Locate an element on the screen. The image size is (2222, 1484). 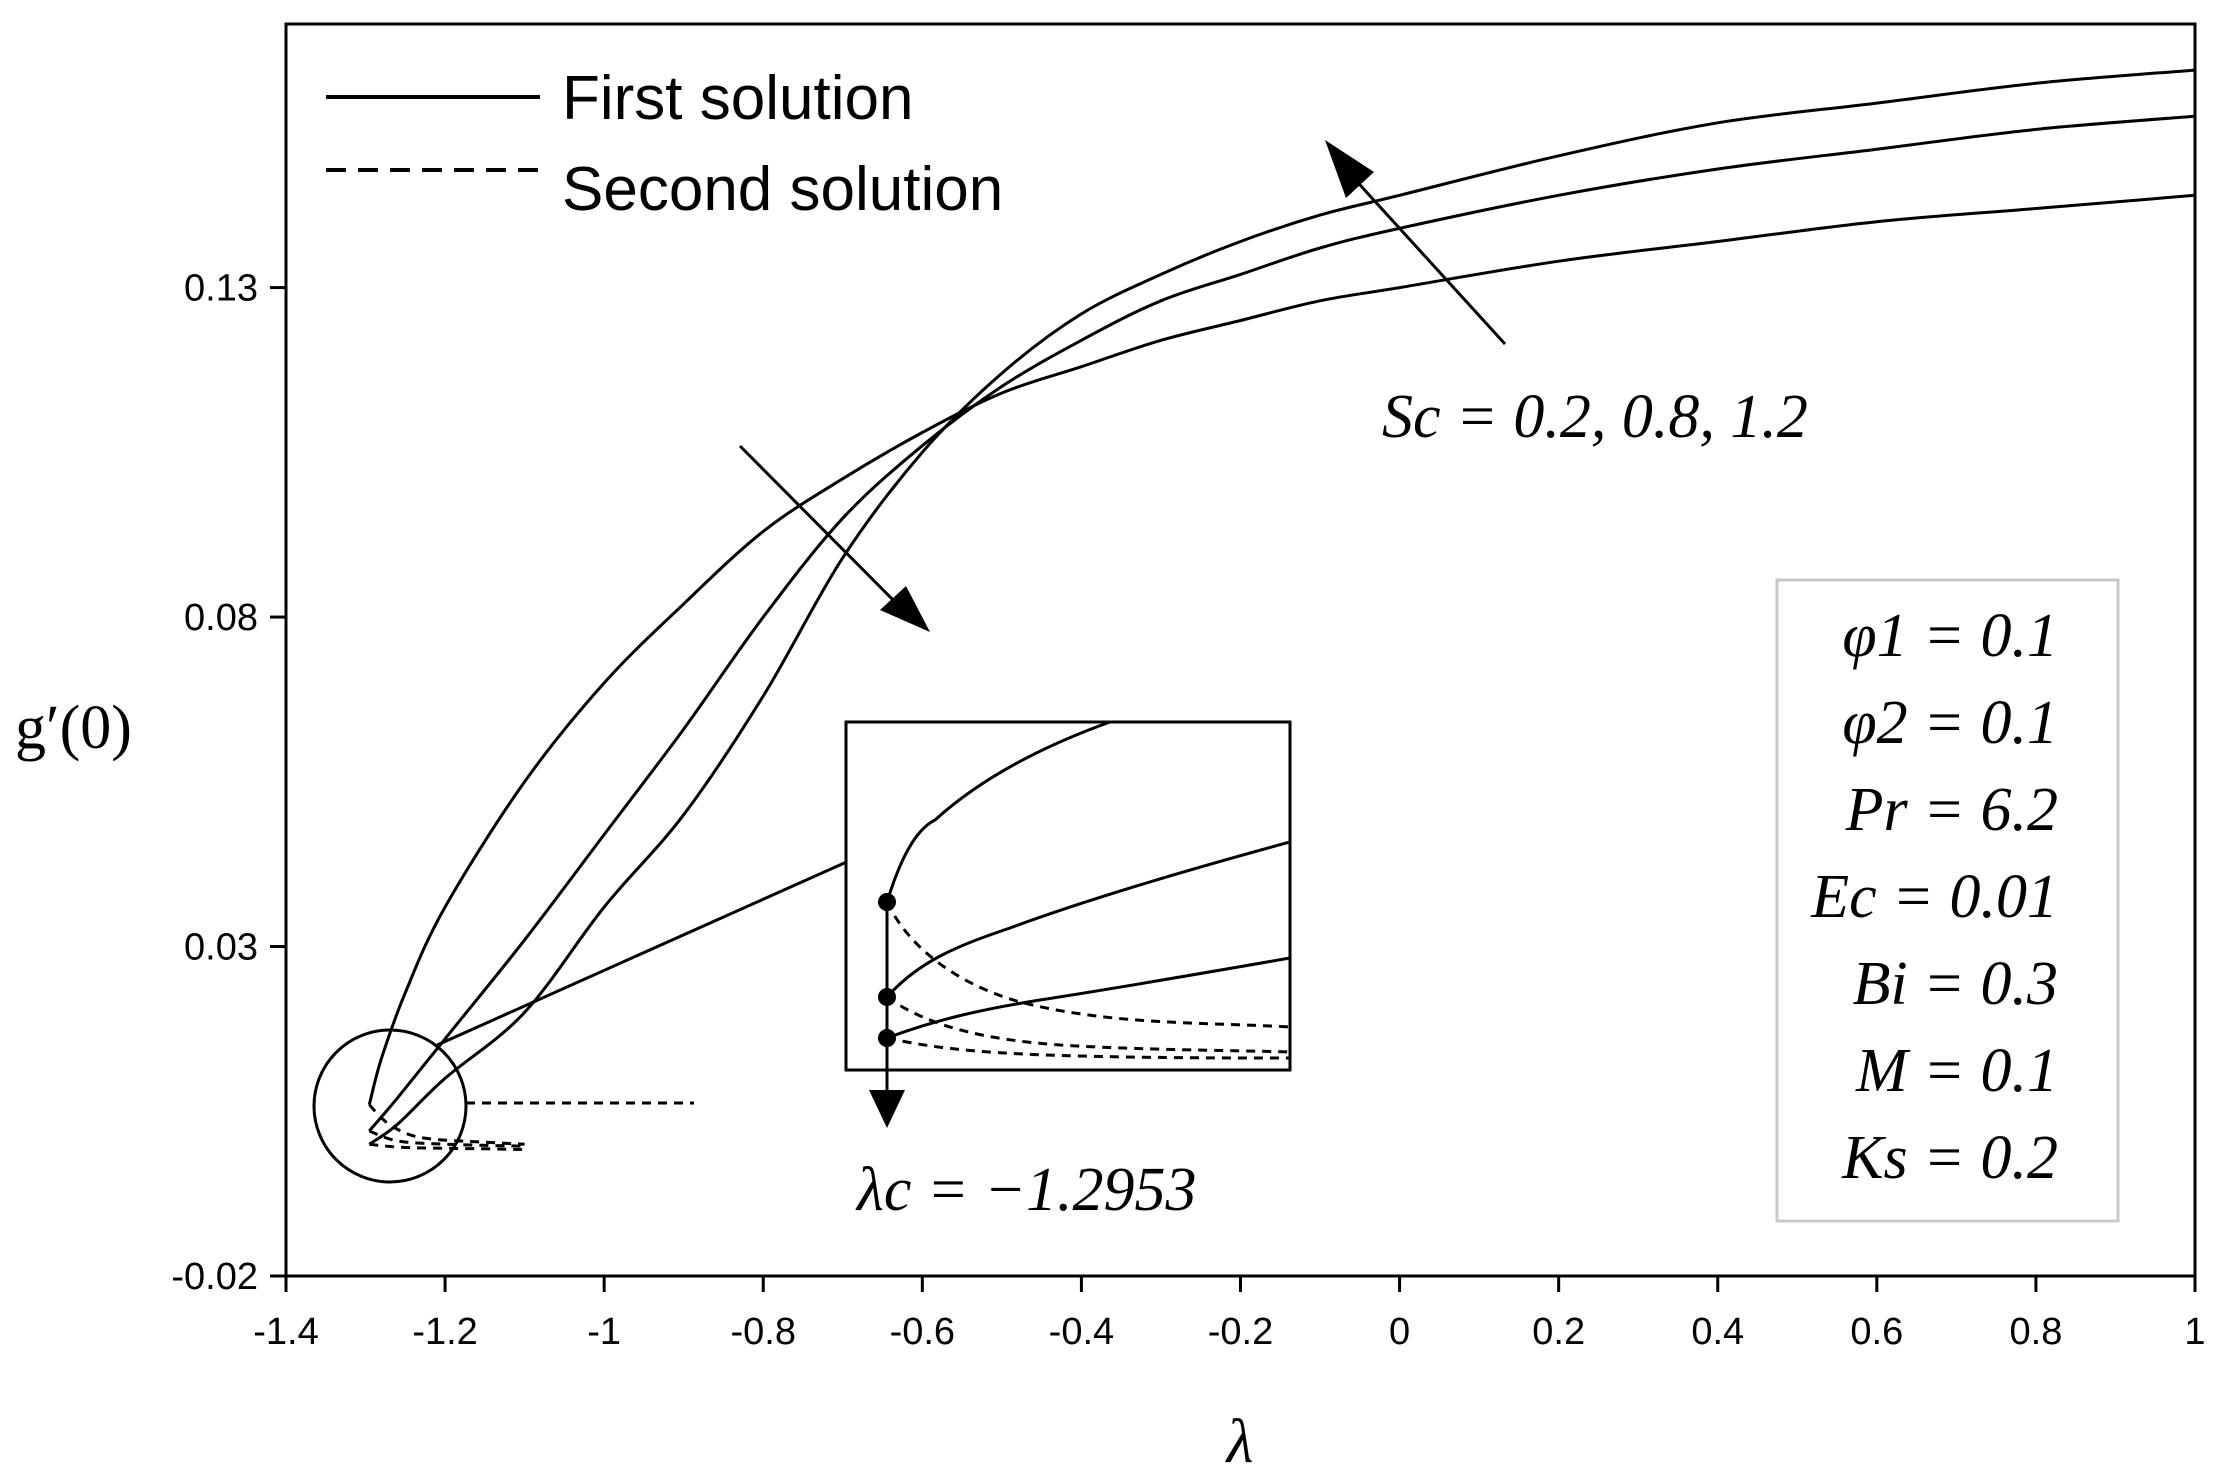
param-line: Ks = 0.2 is located at coordinates (1949, 1158).